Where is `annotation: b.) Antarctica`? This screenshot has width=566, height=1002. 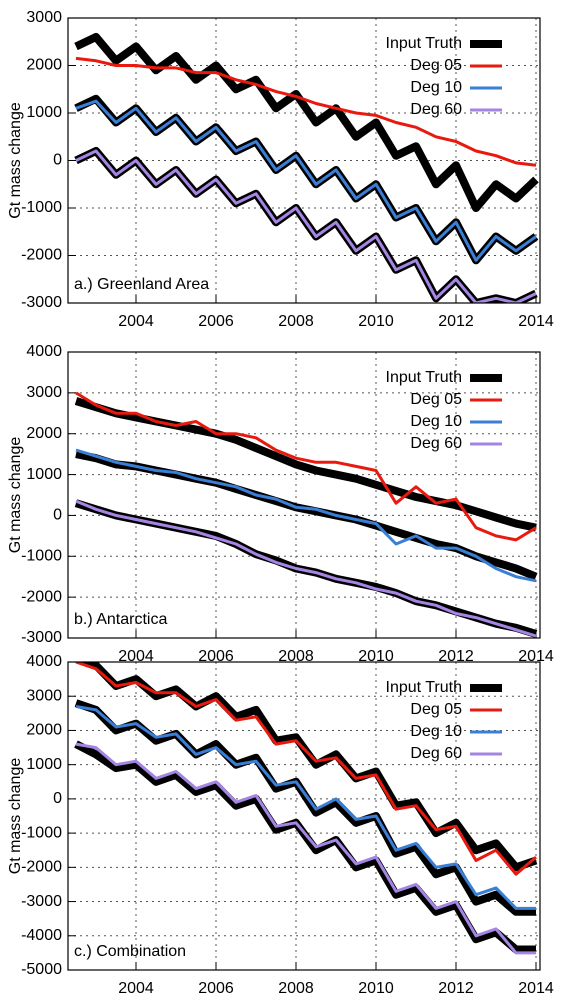
annotation: b.) Antarctica is located at coordinates (120, 619).